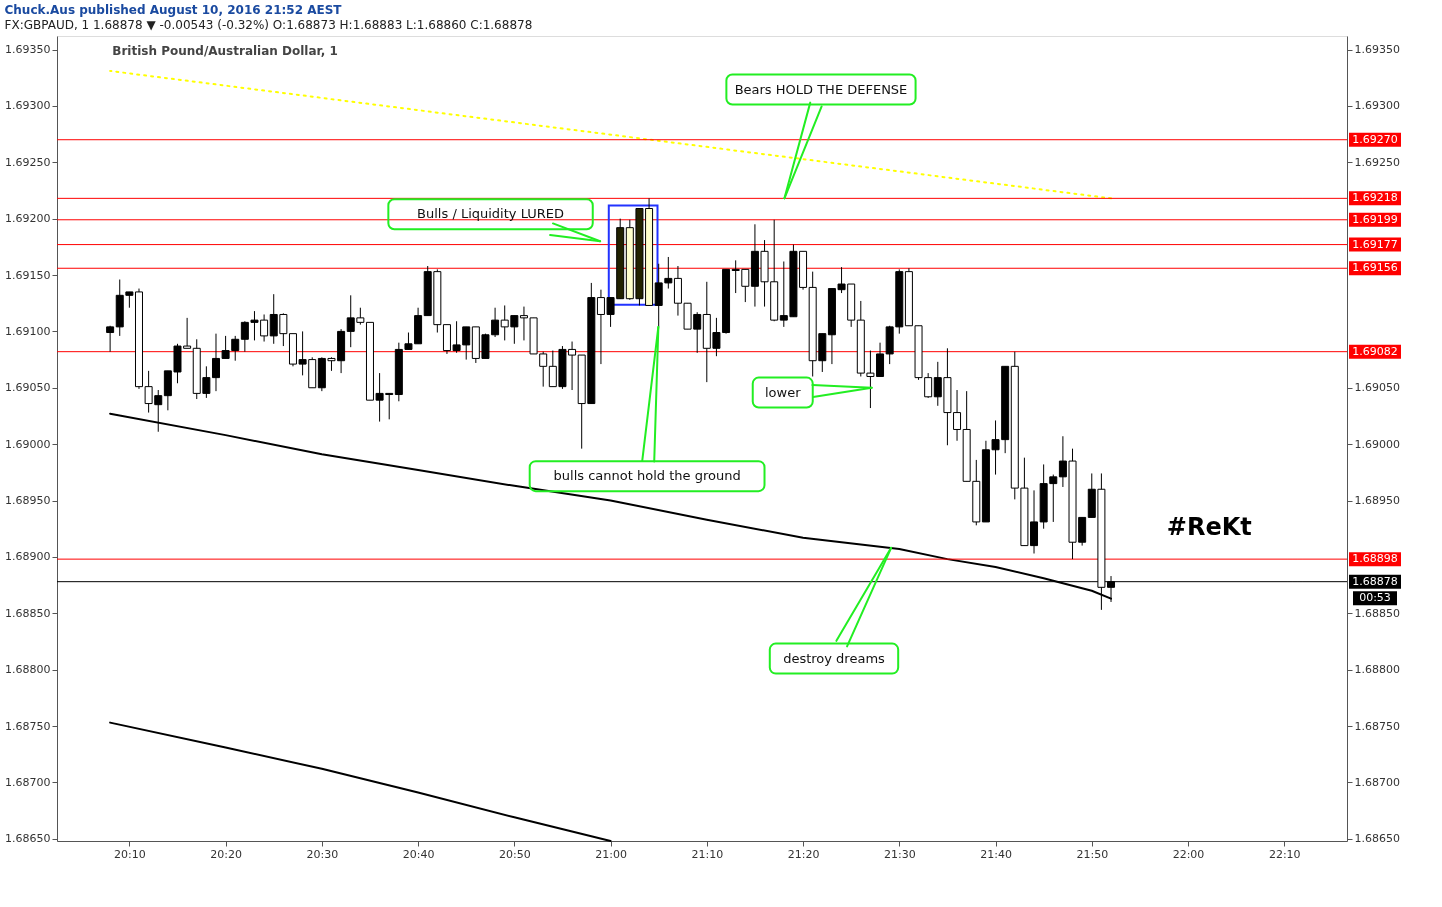  Describe the element at coordinates (28, 444) in the screenshot. I see `y-tick-label: 1.69000` at that location.